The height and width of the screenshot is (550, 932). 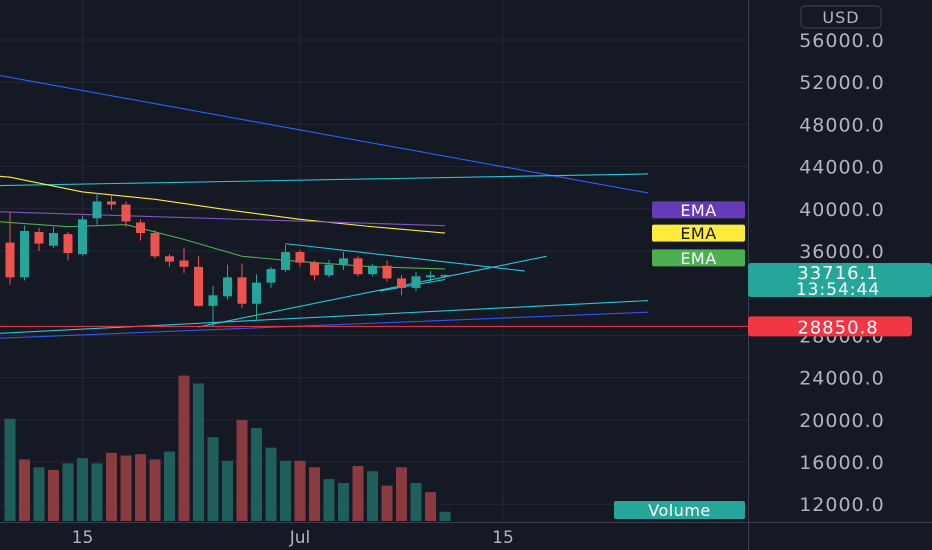 What do you see at coordinates (842, 168) in the screenshot?
I see `y-tick-label: 44000.0` at bounding box center [842, 168].